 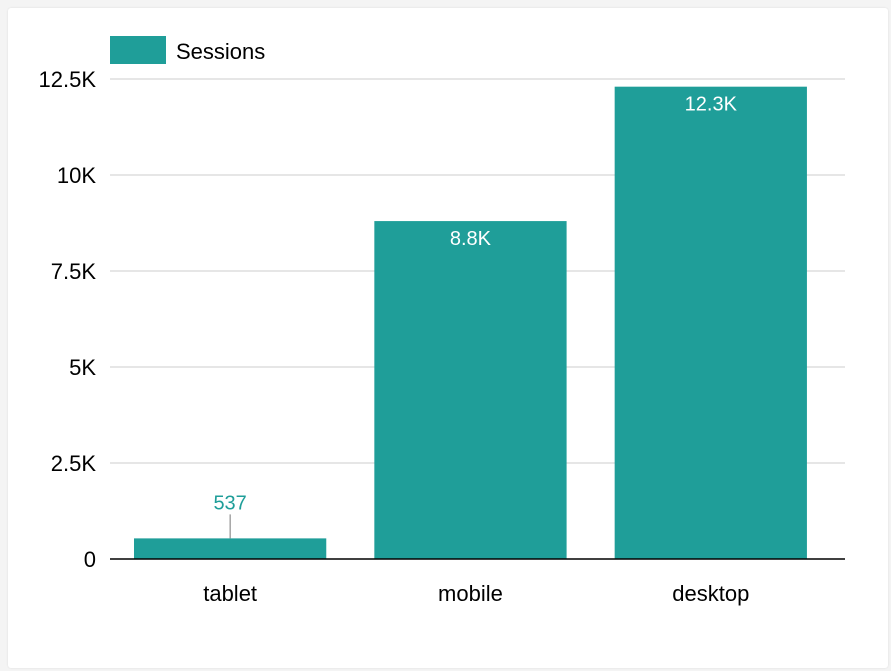 What do you see at coordinates (220, 51) in the screenshot?
I see `legend-label-sessions: Sessions` at bounding box center [220, 51].